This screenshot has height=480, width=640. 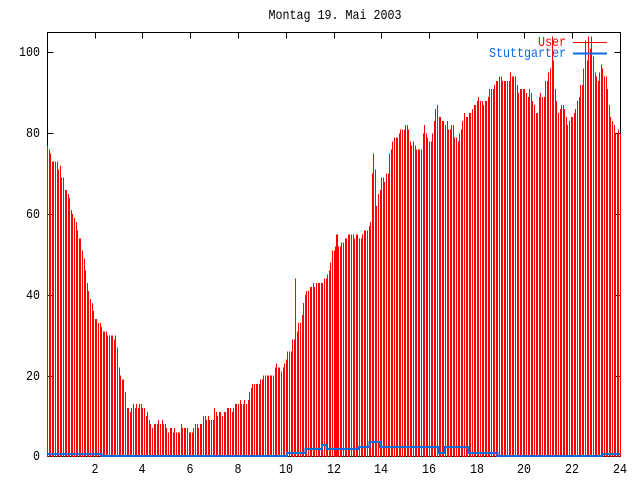 I want to click on svg-text: 100, so click(x=29, y=53).